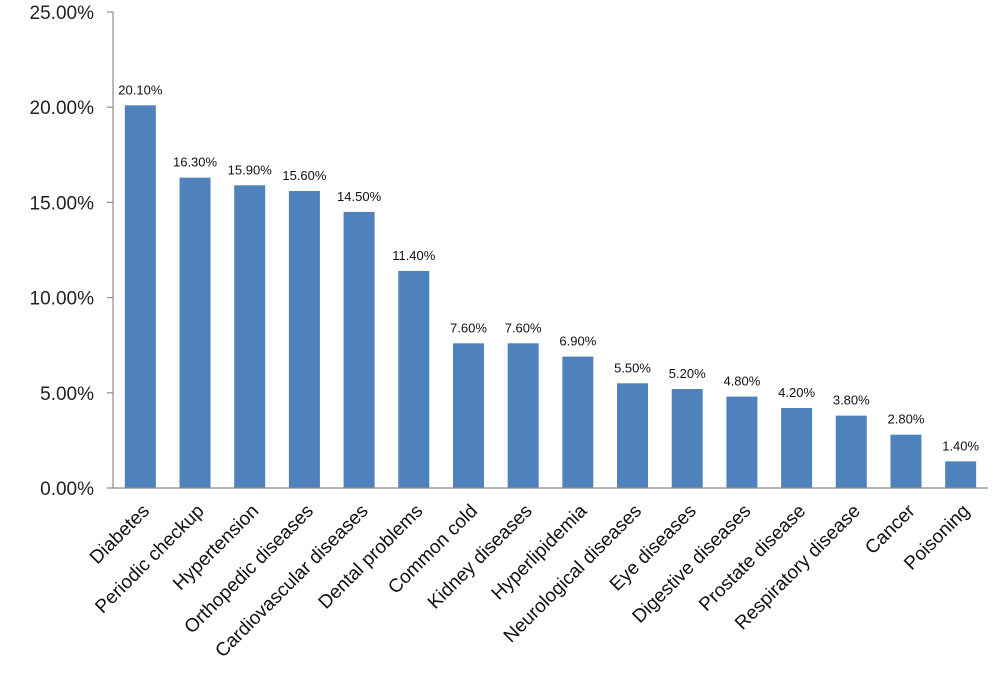 This screenshot has height=673, width=1000. What do you see at coordinates (906, 419) in the screenshot?
I see `data-label: 2.80%` at bounding box center [906, 419].